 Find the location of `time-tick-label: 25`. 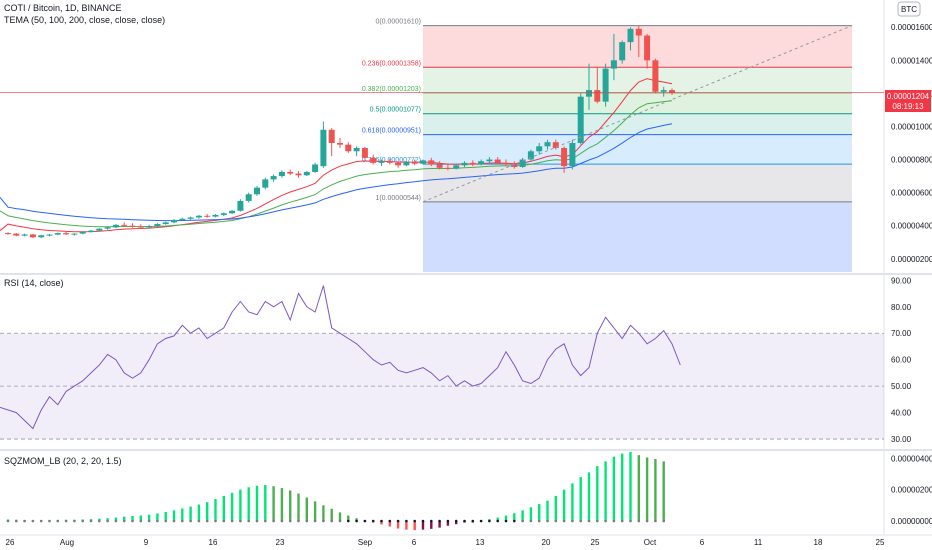

time-tick-label: 25 is located at coordinates (595, 542).